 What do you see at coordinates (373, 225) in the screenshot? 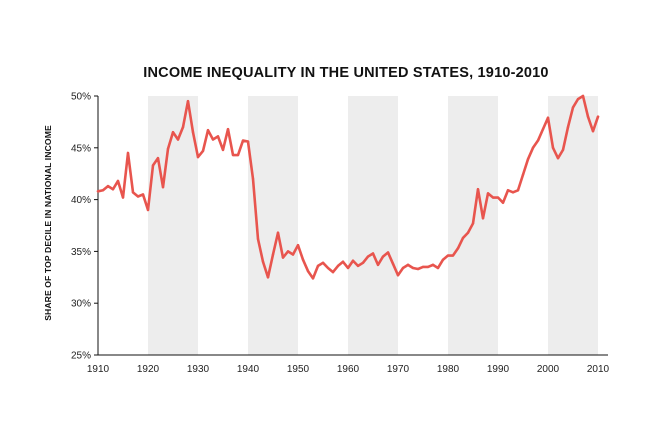
I see `shaded-band-1960s` at bounding box center [373, 225].